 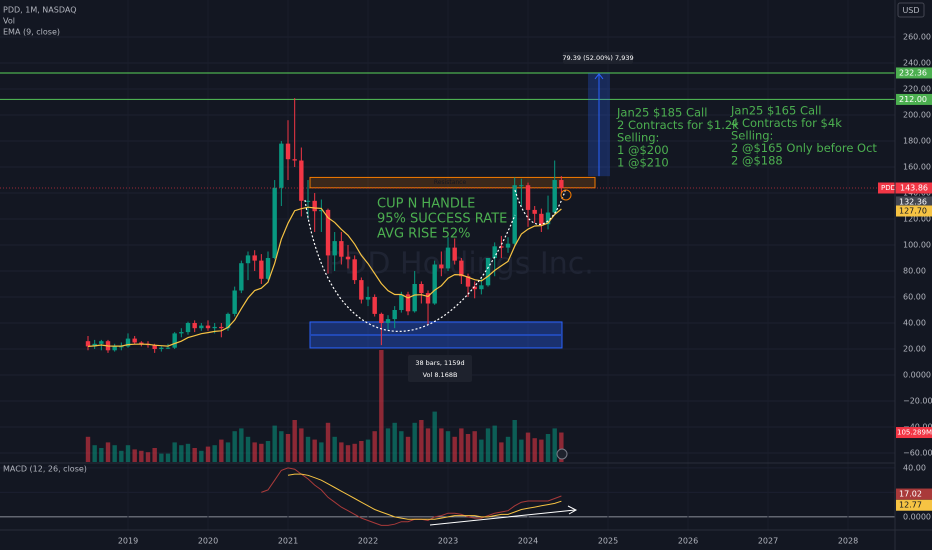 What do you see at coordinates (914, 467) in the screenshot?
I see `macd-tick-label: 40.00` at bounding box center [914, 467].